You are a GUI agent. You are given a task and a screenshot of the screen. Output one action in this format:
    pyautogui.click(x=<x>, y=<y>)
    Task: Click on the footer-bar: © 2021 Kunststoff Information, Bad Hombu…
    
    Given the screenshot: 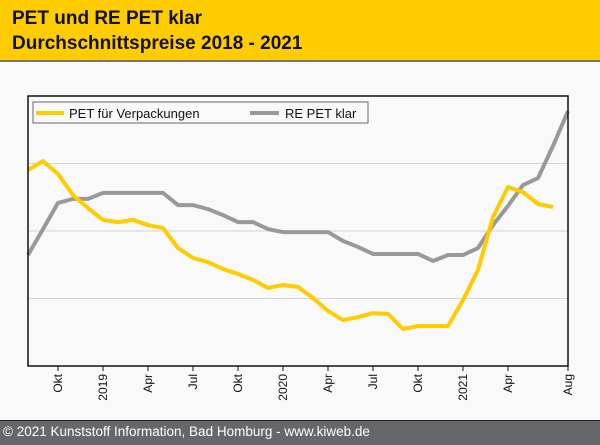 What is the action you would take?
    pyautogui.click(x=300, y=432)
    